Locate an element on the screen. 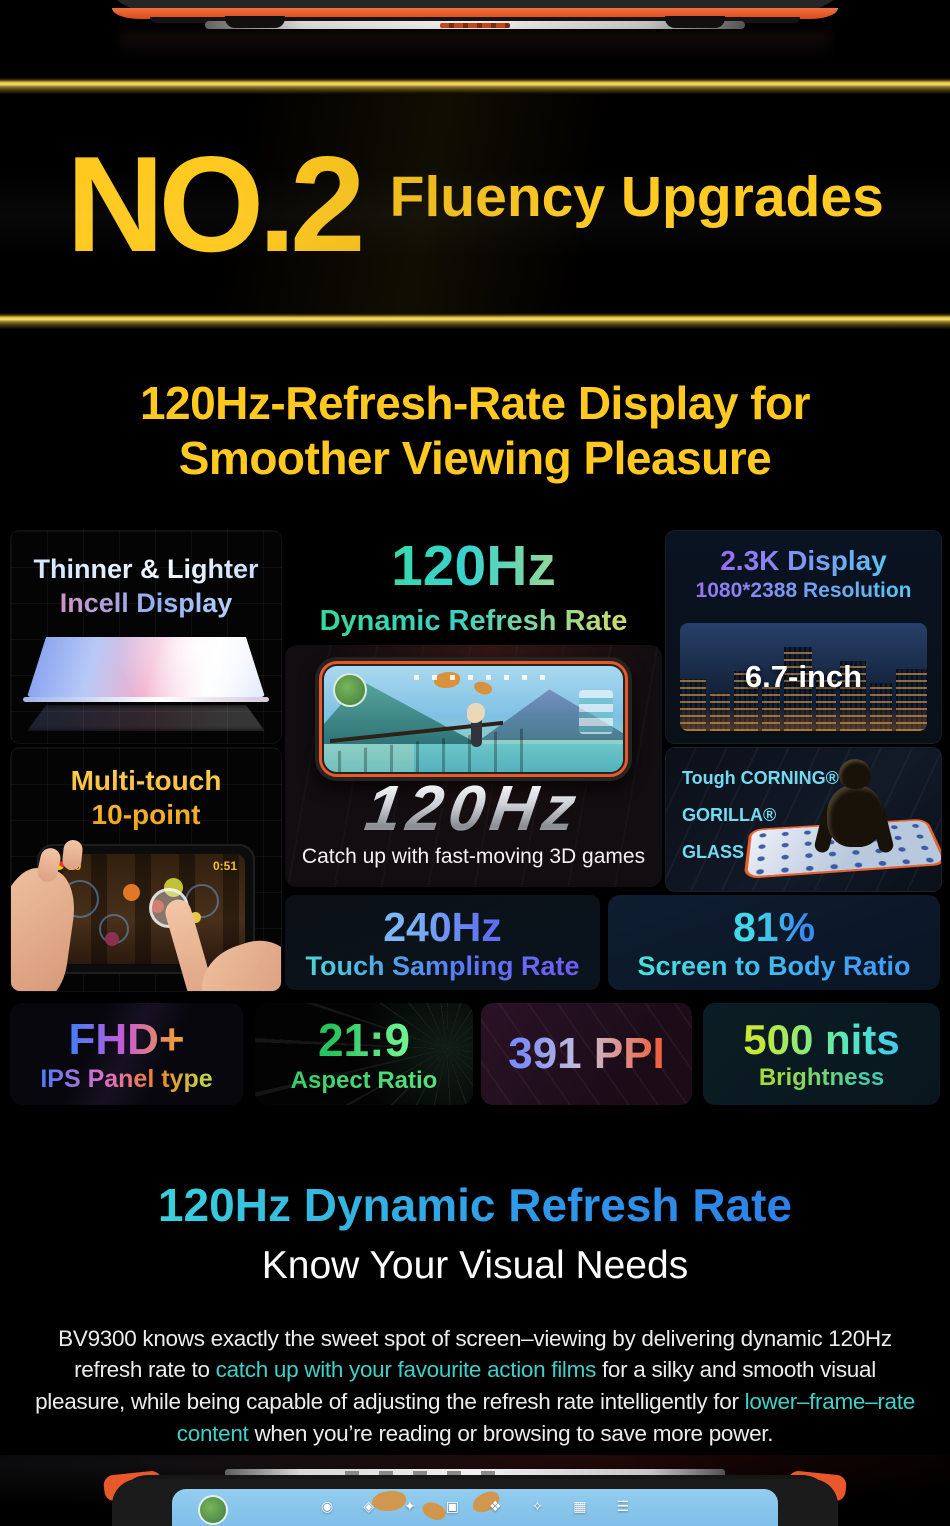 The image size is (950, 1526). section-hero: NO.2 Fluency Upgrades is located at coordinates (475, 203).